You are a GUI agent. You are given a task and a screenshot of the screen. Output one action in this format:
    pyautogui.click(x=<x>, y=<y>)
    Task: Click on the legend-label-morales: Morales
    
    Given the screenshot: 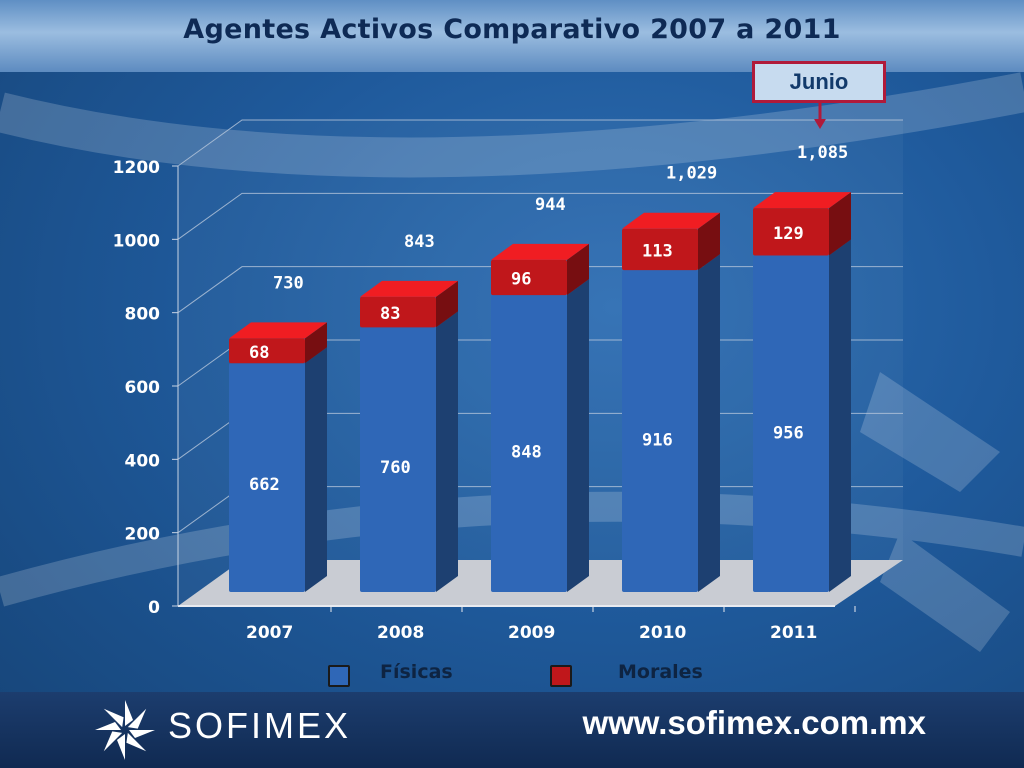 What is the action you would take?
    pyautogui.click(x=660, y=672)
    